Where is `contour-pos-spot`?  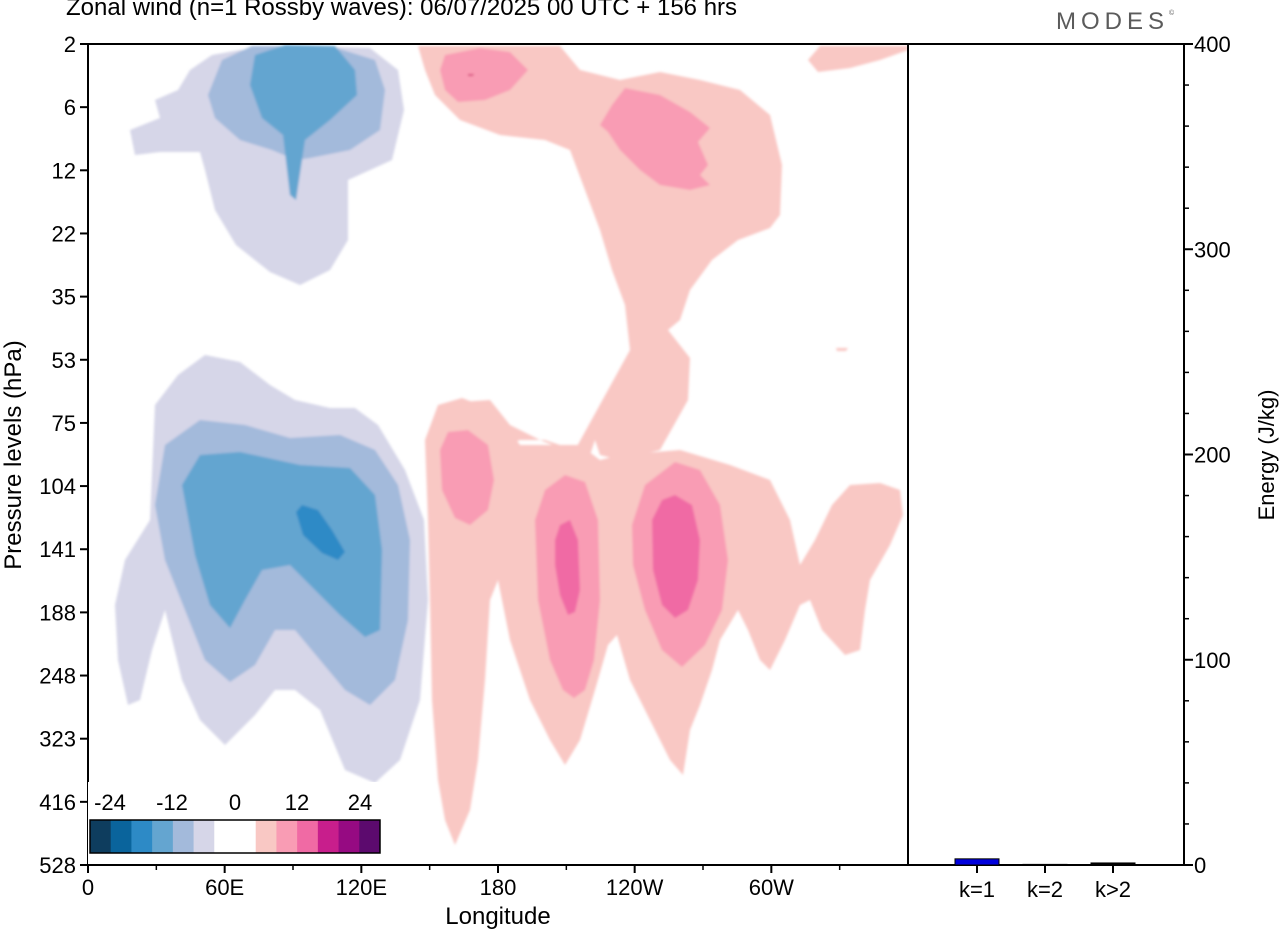 contour-pos-spot is located at coordinates (842, 349).